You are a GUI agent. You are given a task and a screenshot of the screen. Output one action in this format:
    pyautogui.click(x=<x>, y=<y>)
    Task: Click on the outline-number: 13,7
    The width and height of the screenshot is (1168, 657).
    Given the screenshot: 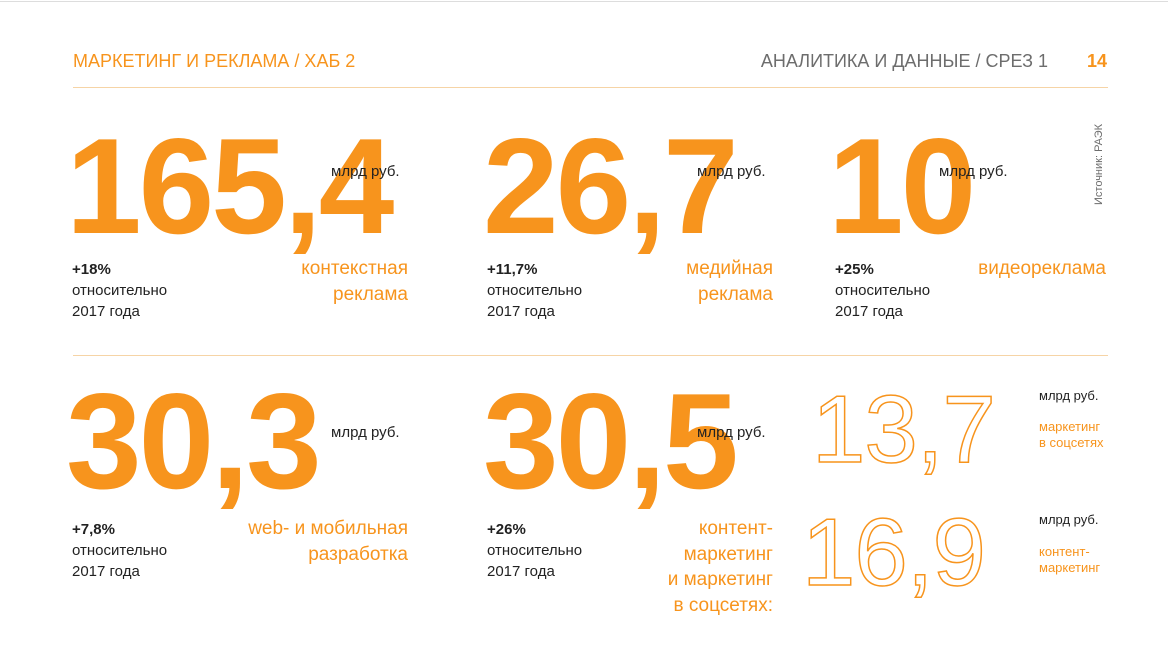 What is the action you would take?
    pyautogui.click(x=903, y=429)
    